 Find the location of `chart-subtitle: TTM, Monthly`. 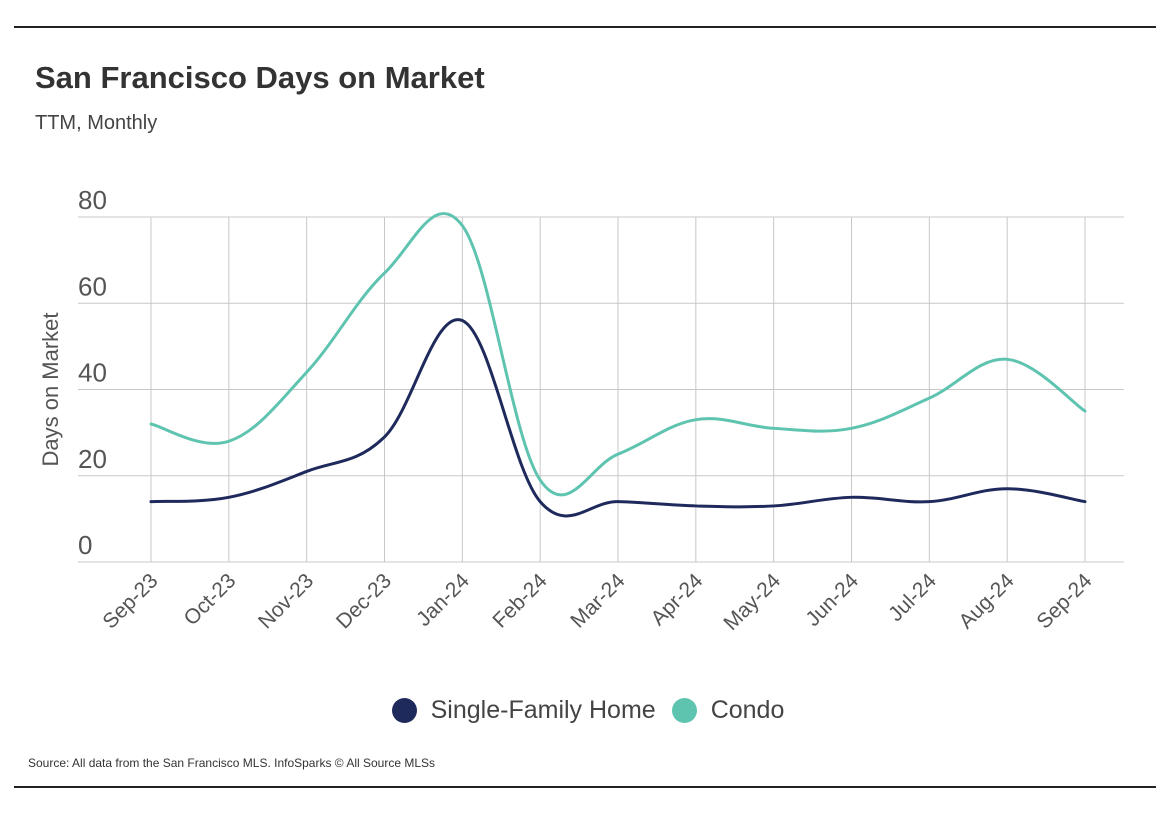

chart-subtitle: TTM, Monthly is located at coordinates (96, 123).